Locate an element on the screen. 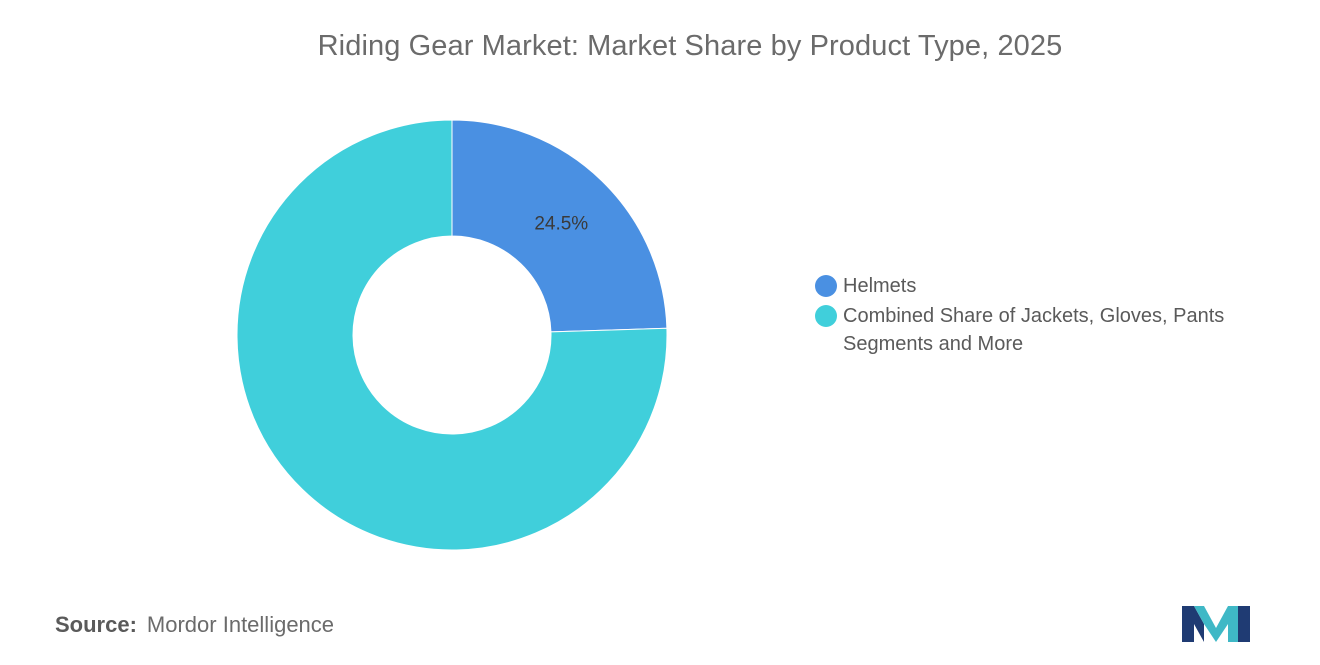 This screenshot has width=1320, height=665. source-value: Mordor Intelligence is located at coordinates (240, 624).